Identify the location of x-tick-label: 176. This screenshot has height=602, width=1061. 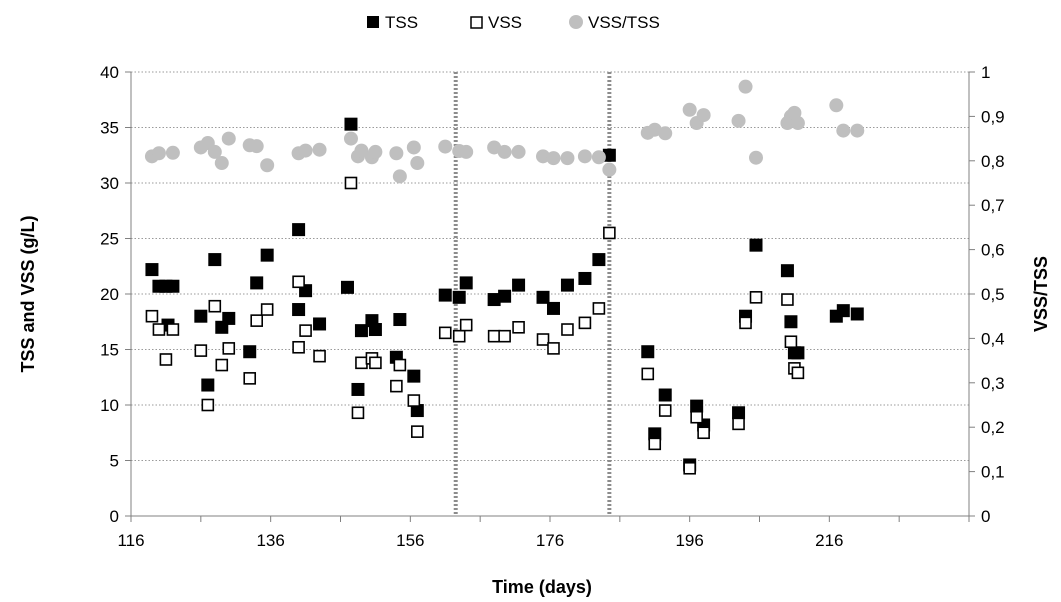
(550, 540).